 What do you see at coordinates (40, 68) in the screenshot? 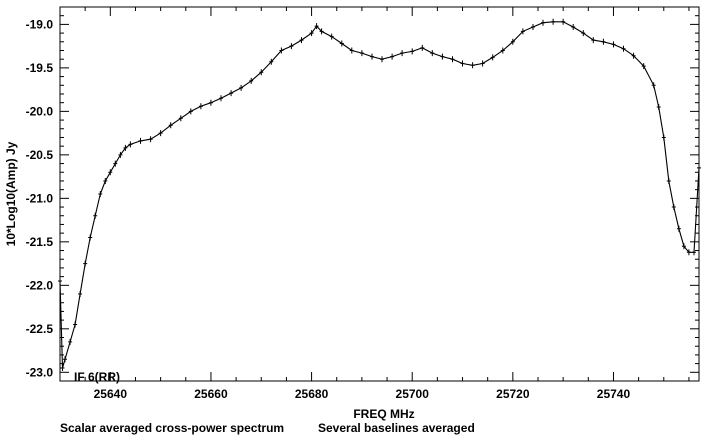
I see `y-tick-label: -19.5` at bounding box center [40, 68].